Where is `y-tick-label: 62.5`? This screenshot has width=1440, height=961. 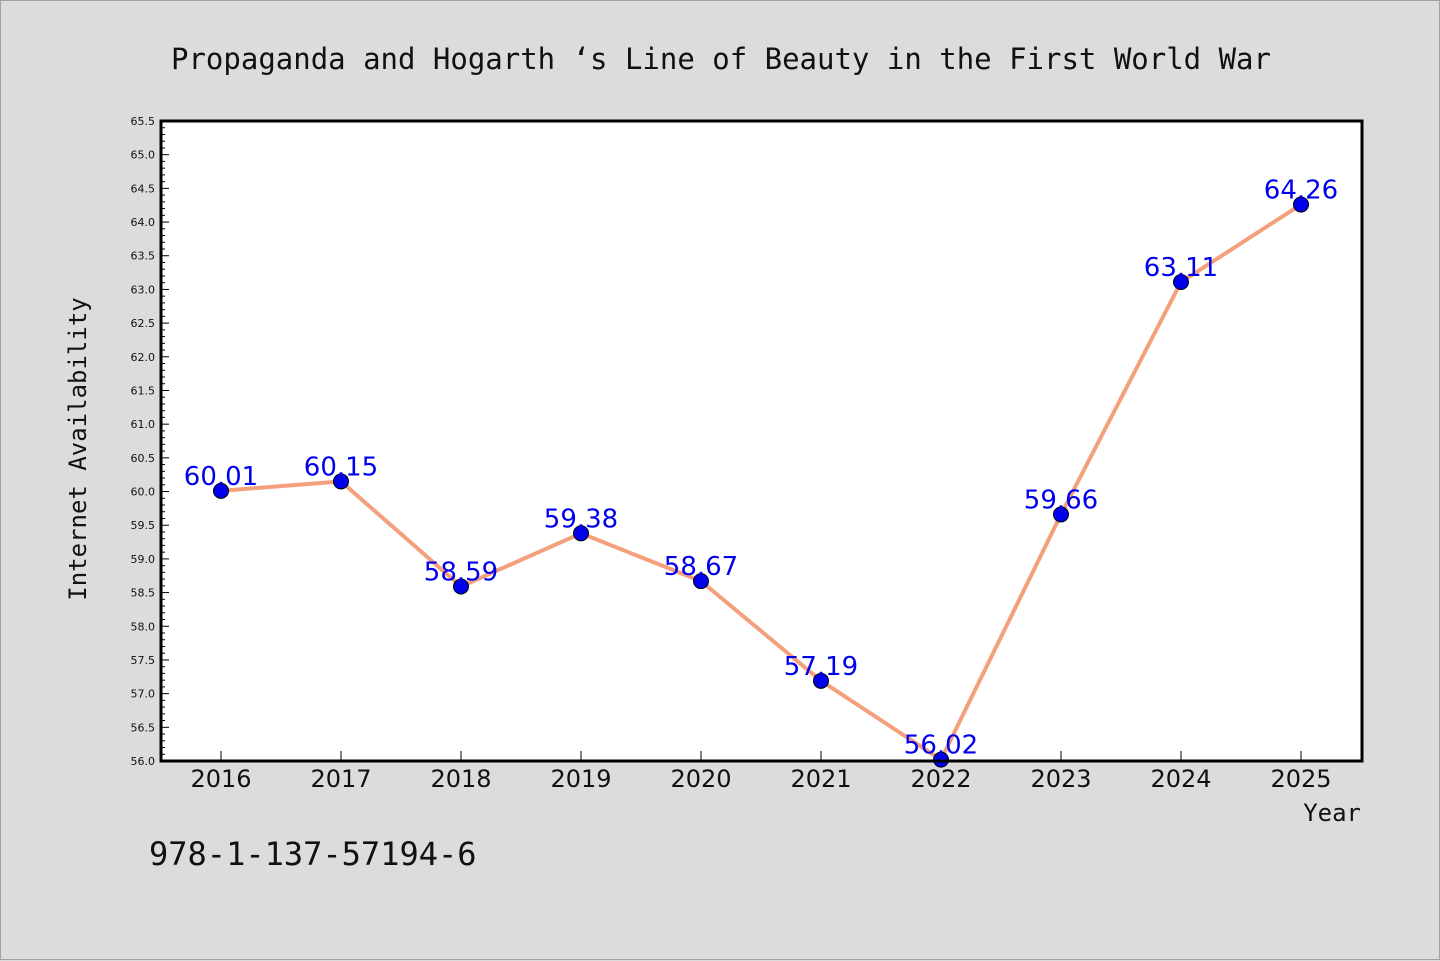
y-tick-label: 62.5 is located at coordinates (143, 323).